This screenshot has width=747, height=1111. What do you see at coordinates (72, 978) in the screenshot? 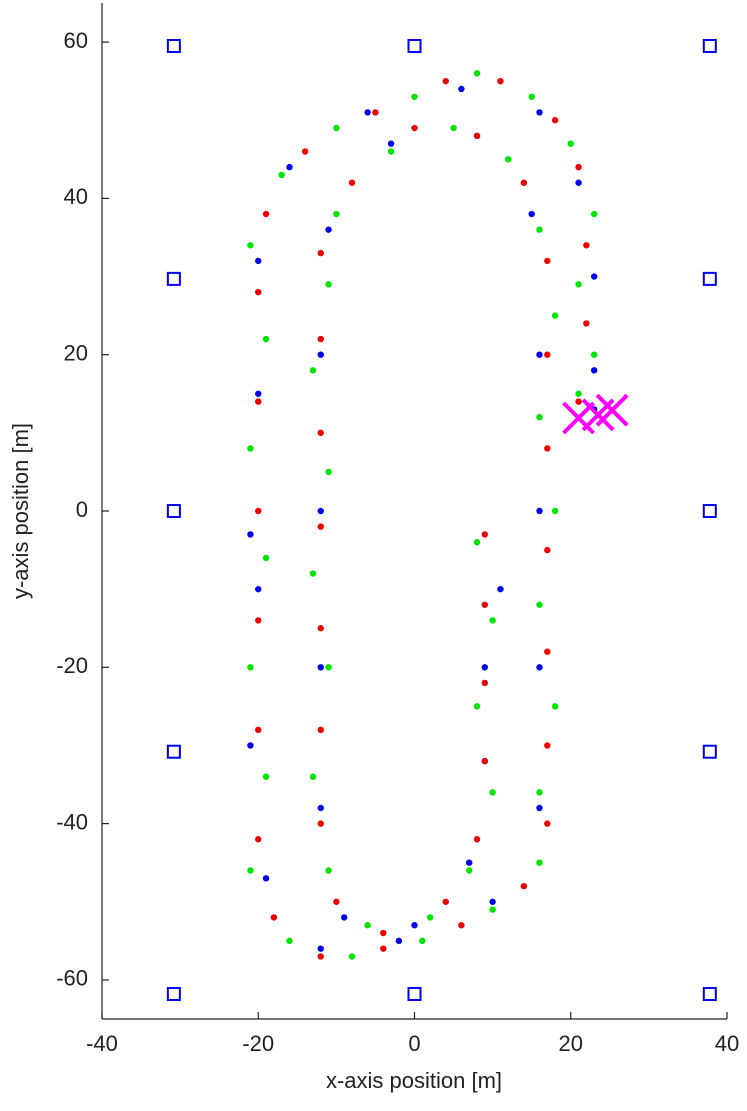
I see `y-tick-label: -60` at bounding box center [72, 978].